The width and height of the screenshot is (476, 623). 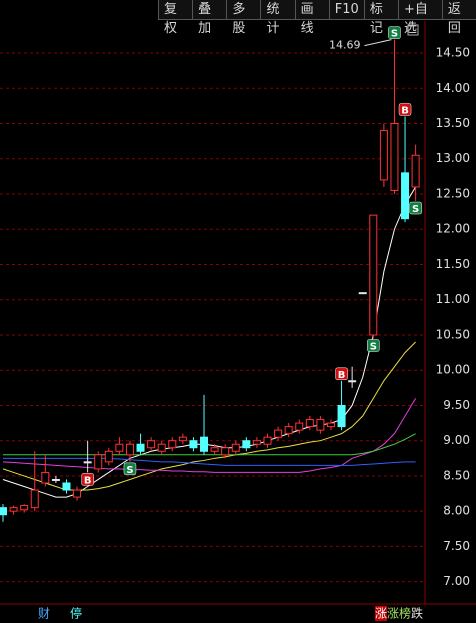 I want to click on y-tick-label: 9.00, so click(x=456, y=440).